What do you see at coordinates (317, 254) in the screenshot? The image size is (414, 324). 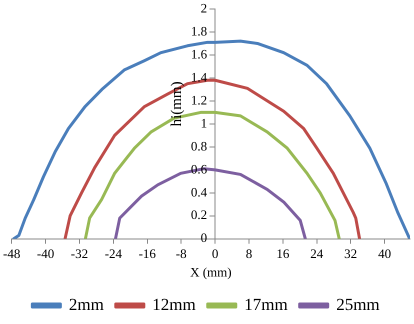 I see `x-tick-label: 24` at bounding box center [317, 254].